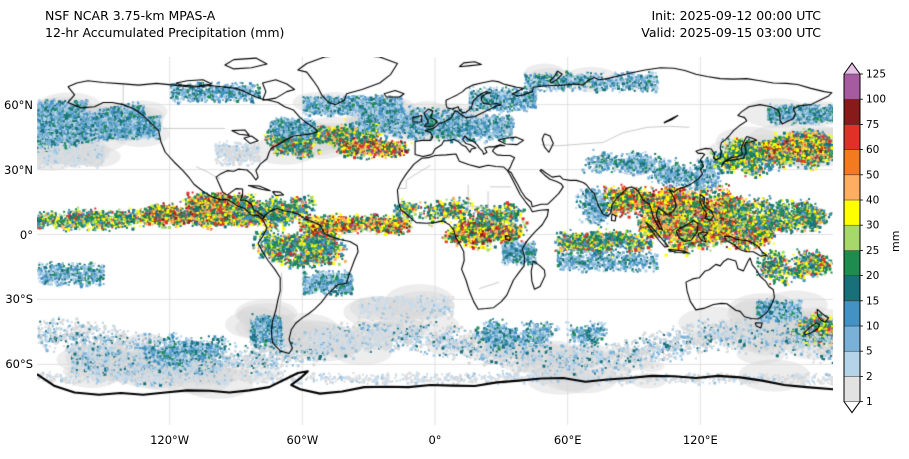  I want to click on lon-tick-label: 0°, so click(435, 440).